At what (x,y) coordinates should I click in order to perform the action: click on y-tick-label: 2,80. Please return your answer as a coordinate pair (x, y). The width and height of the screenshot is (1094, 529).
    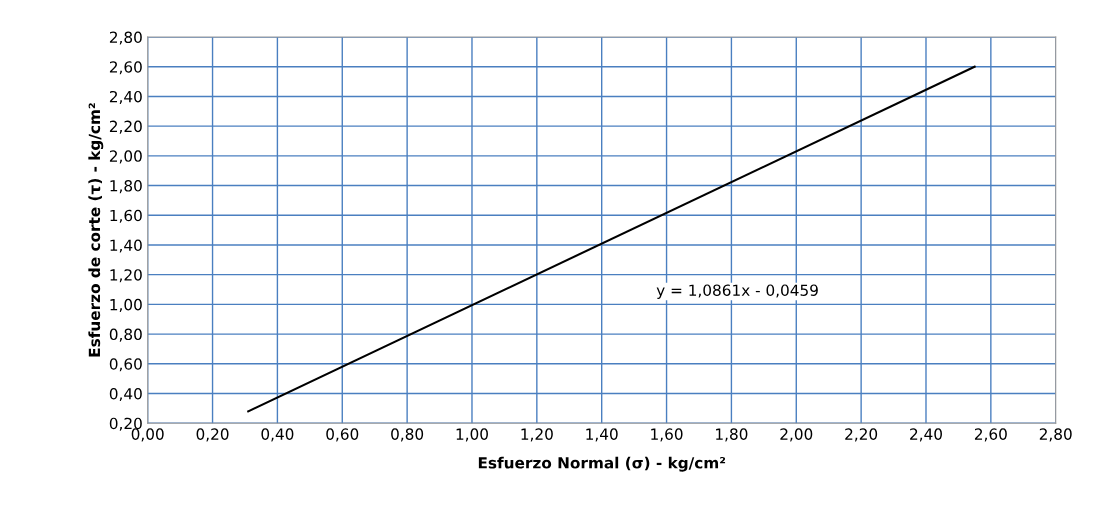
    Looking at the image, I should click on (125, 38).